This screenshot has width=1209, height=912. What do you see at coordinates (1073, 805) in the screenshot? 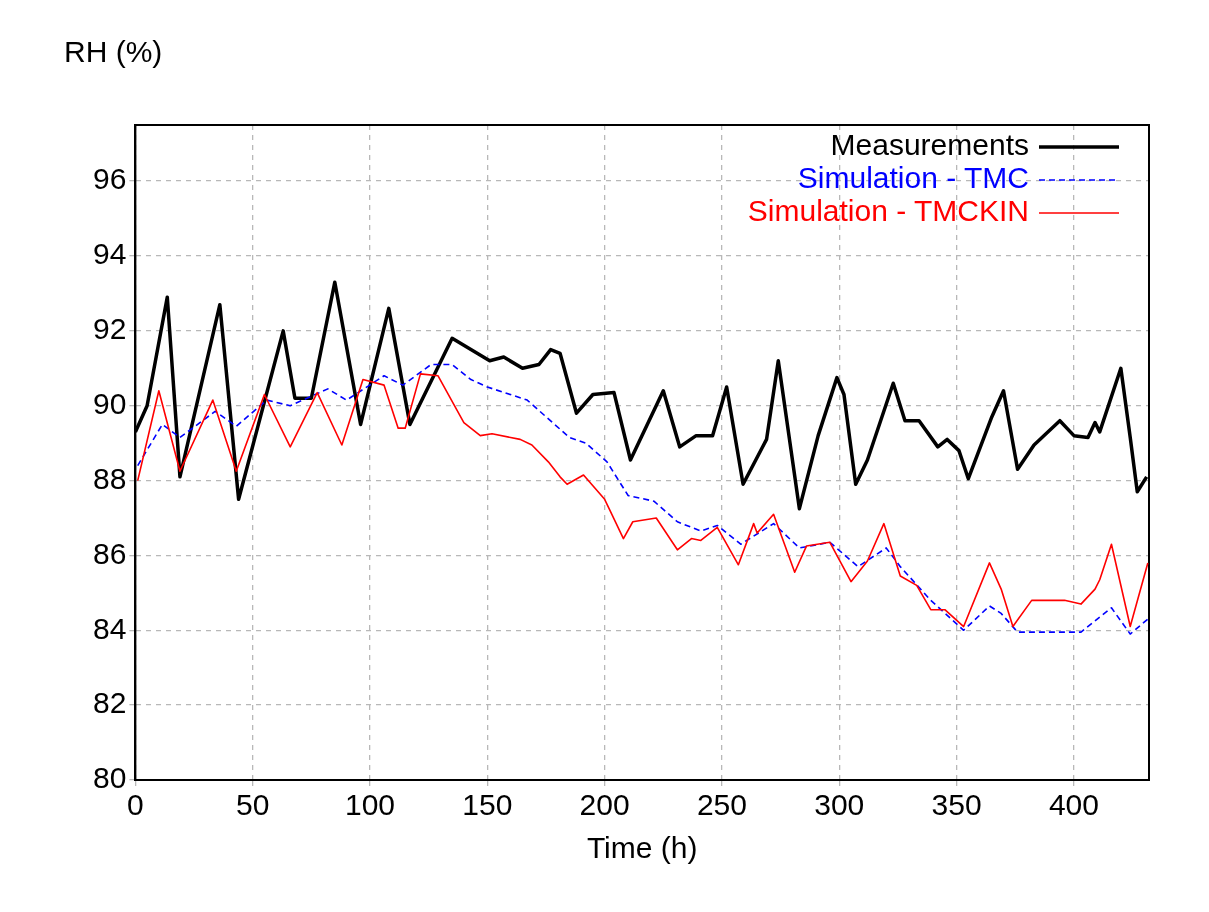
I see `x-tick-label: 400` at bounding box center [1073, 805].